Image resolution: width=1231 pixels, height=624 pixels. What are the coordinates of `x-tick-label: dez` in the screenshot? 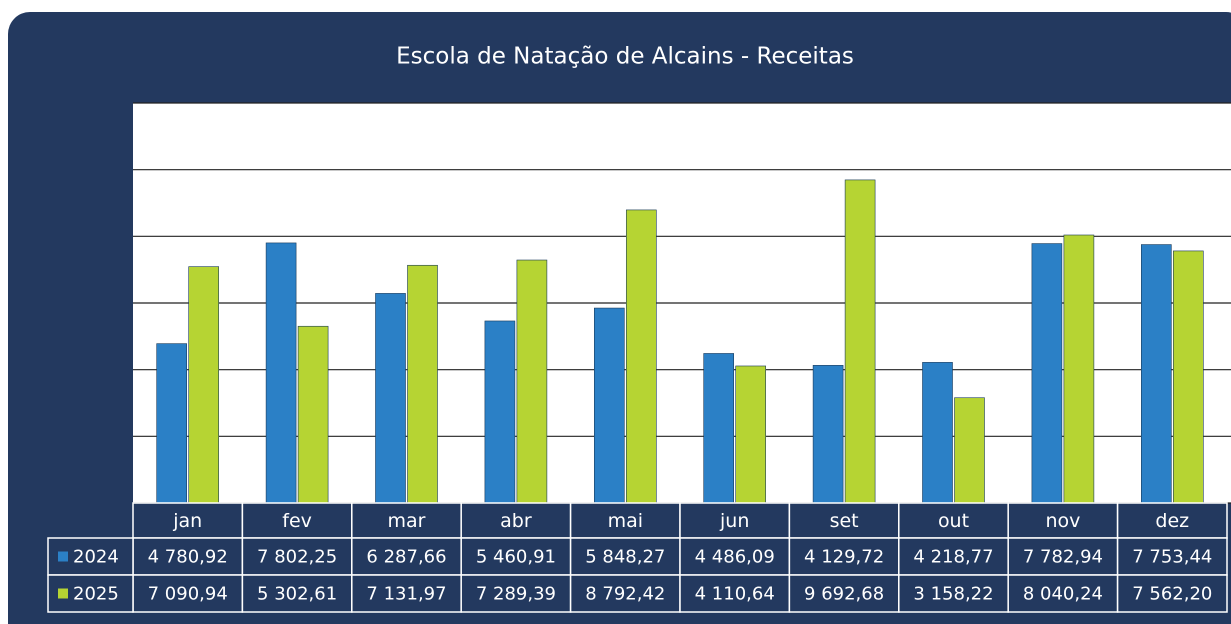 It's located at (1172, 521).